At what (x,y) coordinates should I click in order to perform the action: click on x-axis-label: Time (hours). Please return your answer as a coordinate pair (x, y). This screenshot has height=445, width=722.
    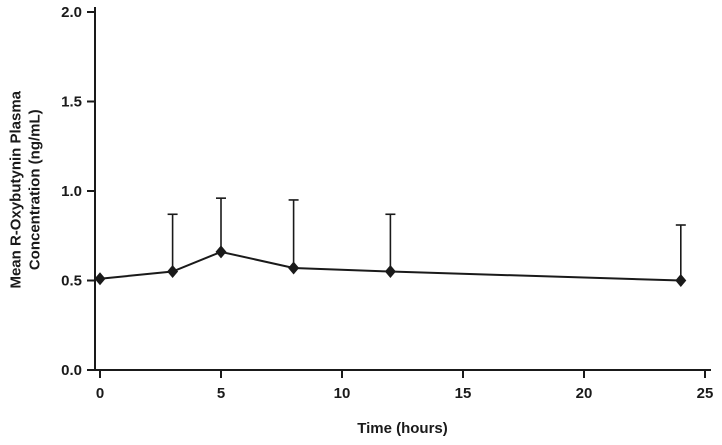
    Looking at the image, I should click on (402, 428).